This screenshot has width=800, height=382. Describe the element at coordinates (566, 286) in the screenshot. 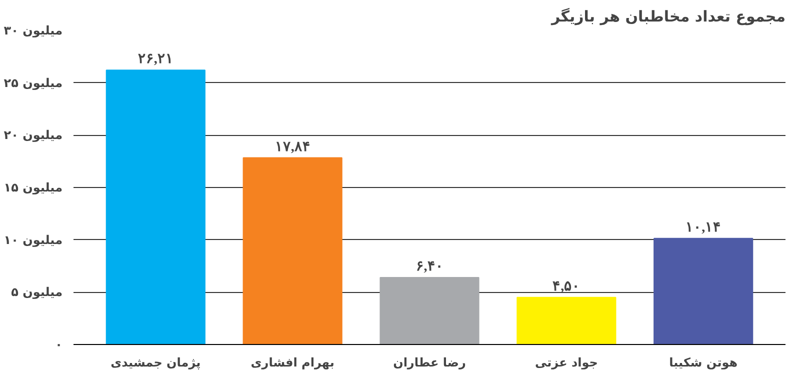

I see `data-label: ۴,۵۰` at that location.